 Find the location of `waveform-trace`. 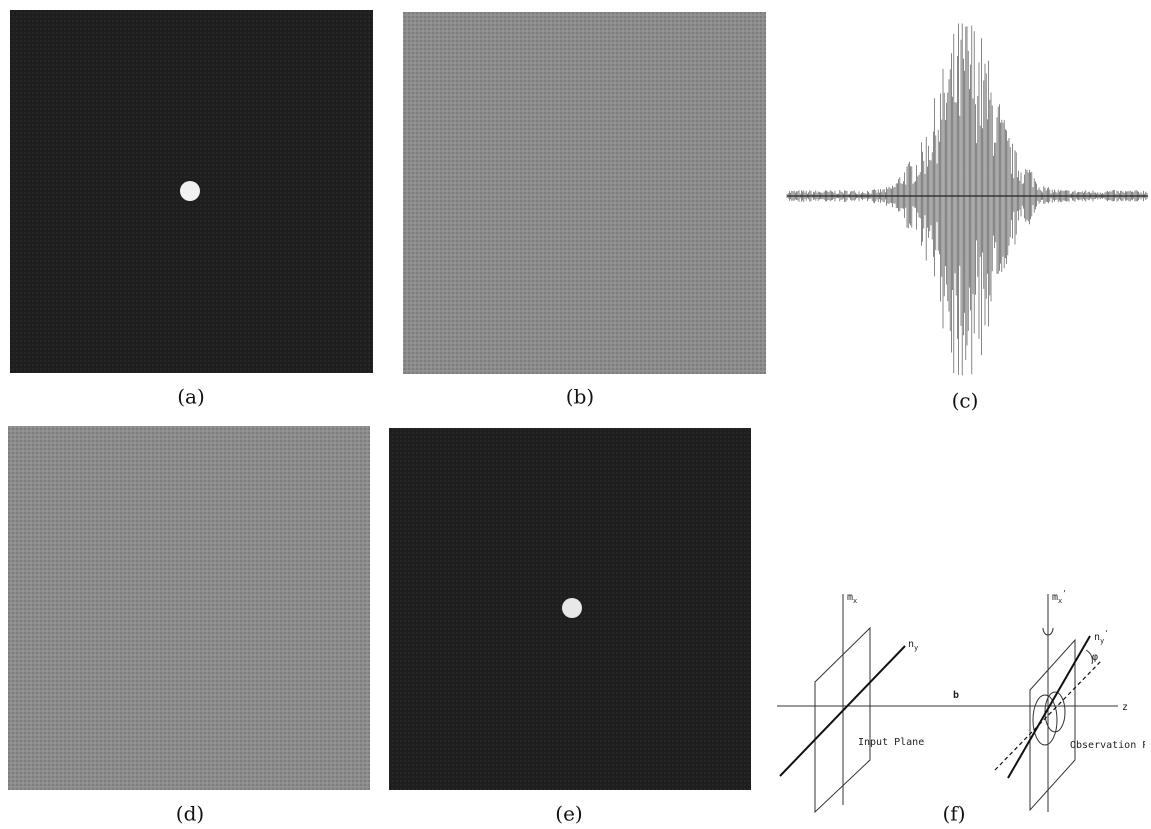

waveform-trace is located at coordinates (967, 199).